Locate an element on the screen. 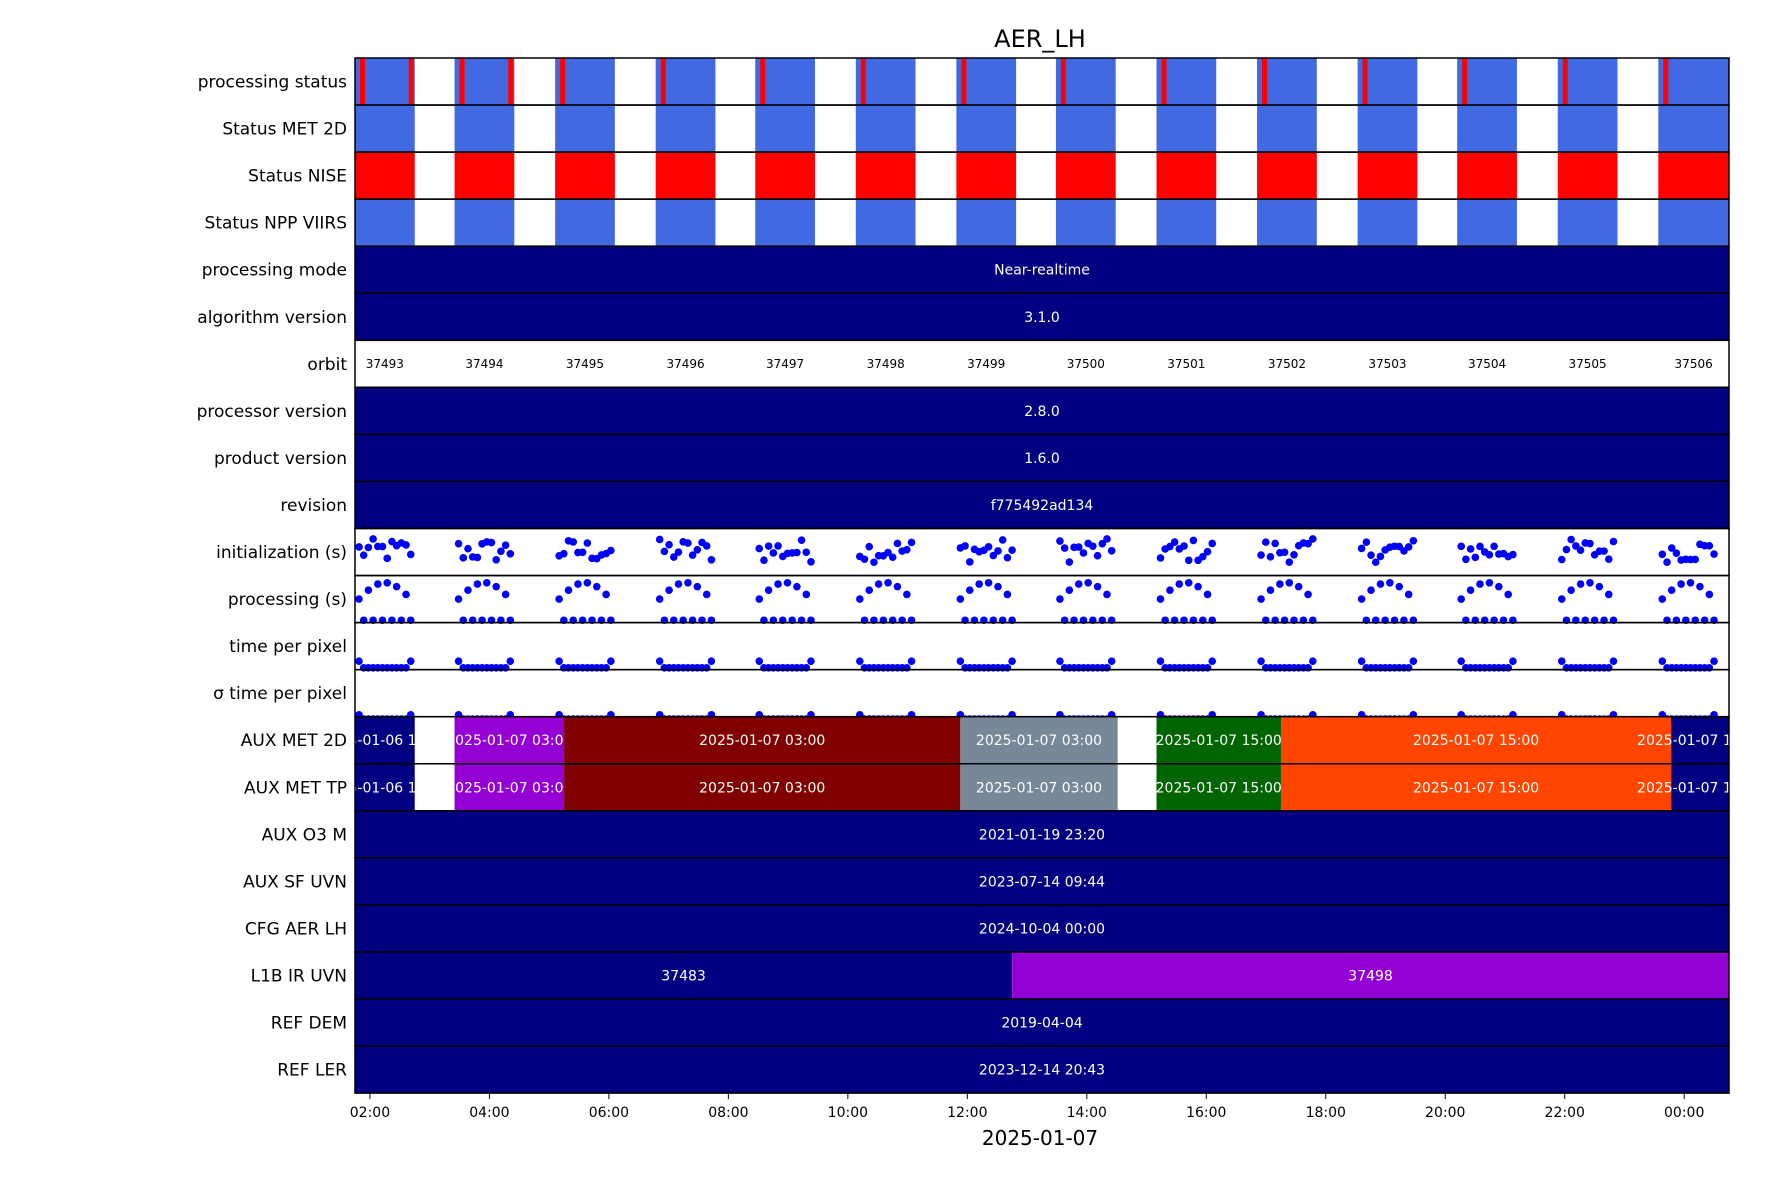 This screenshot has width=1771, height=1181. row-label: processing status is located at coordinates (272, 83).